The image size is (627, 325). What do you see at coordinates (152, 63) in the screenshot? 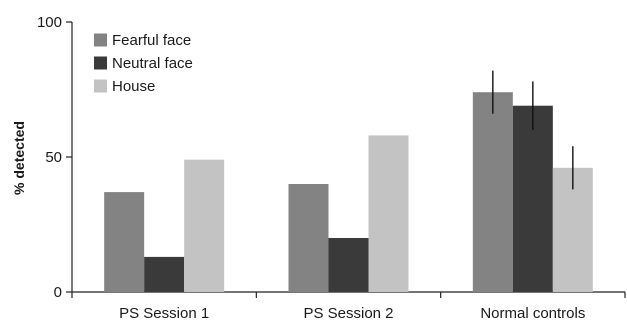
I see `legend-label: Neutral face` at bounding box center [152, 63].